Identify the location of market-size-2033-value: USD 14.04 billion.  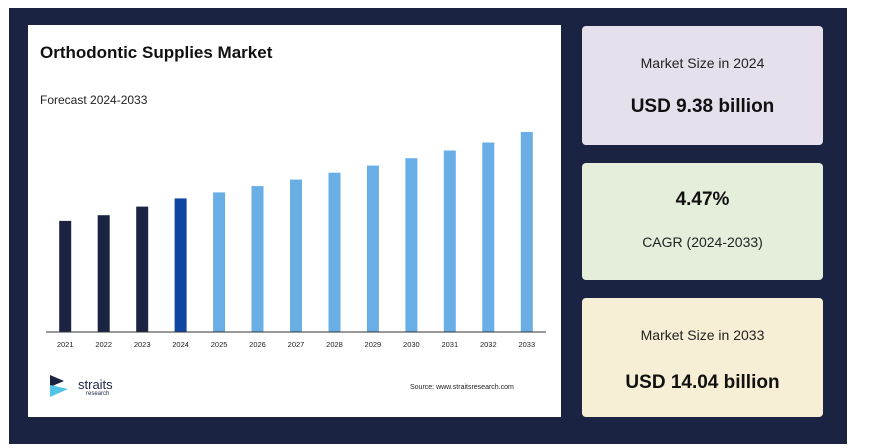
(702, 382).